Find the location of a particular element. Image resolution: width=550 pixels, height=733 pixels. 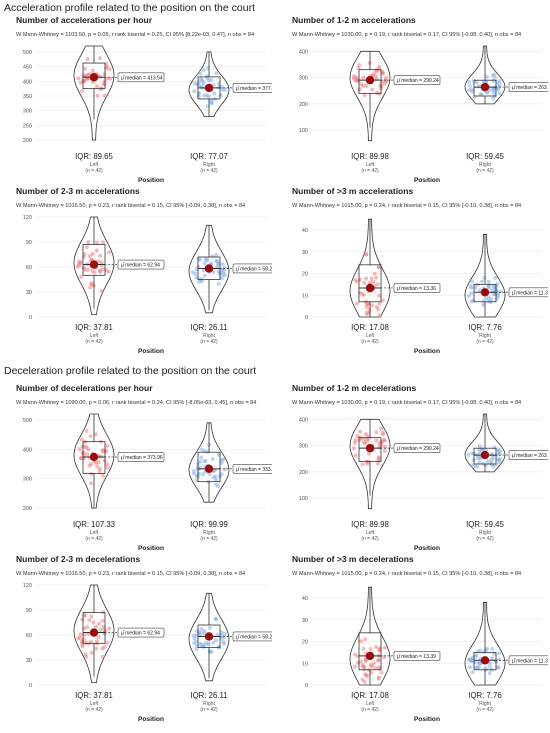

group-label-right: Right is located at coordinates (209, 533).